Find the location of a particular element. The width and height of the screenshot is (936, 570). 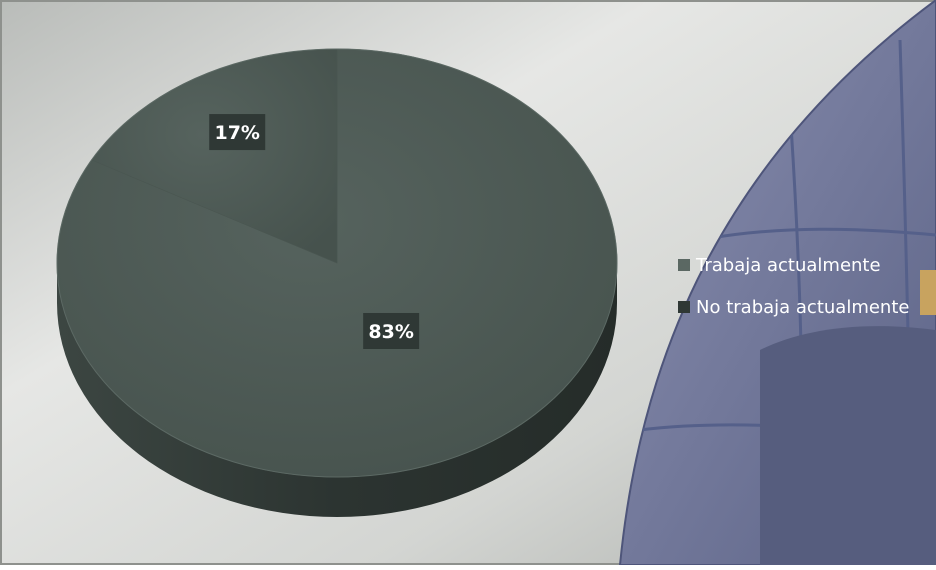

data-label-text: 83% is located at coordinates (390, 332).